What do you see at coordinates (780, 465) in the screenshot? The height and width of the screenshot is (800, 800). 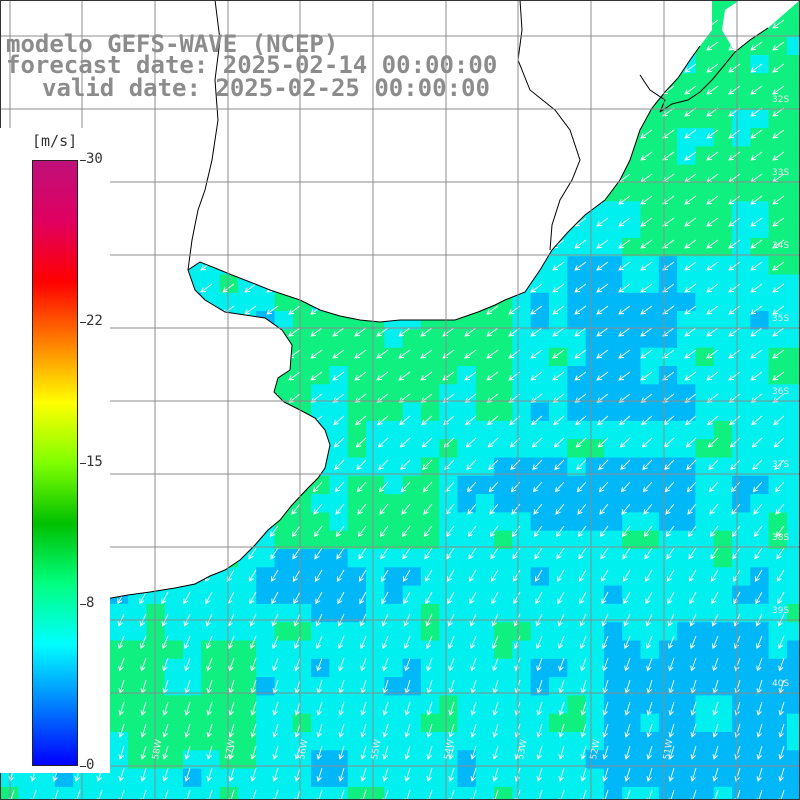 I see `latitude-label: 37S` at bounding box center [780, 465].